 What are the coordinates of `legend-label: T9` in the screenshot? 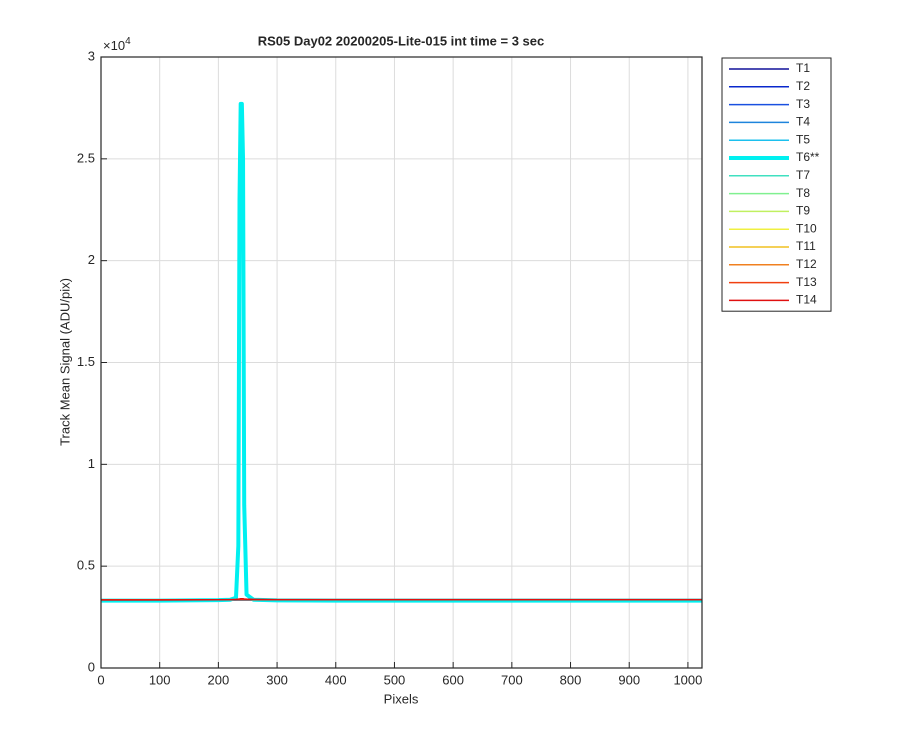 It's located at (803, 211).